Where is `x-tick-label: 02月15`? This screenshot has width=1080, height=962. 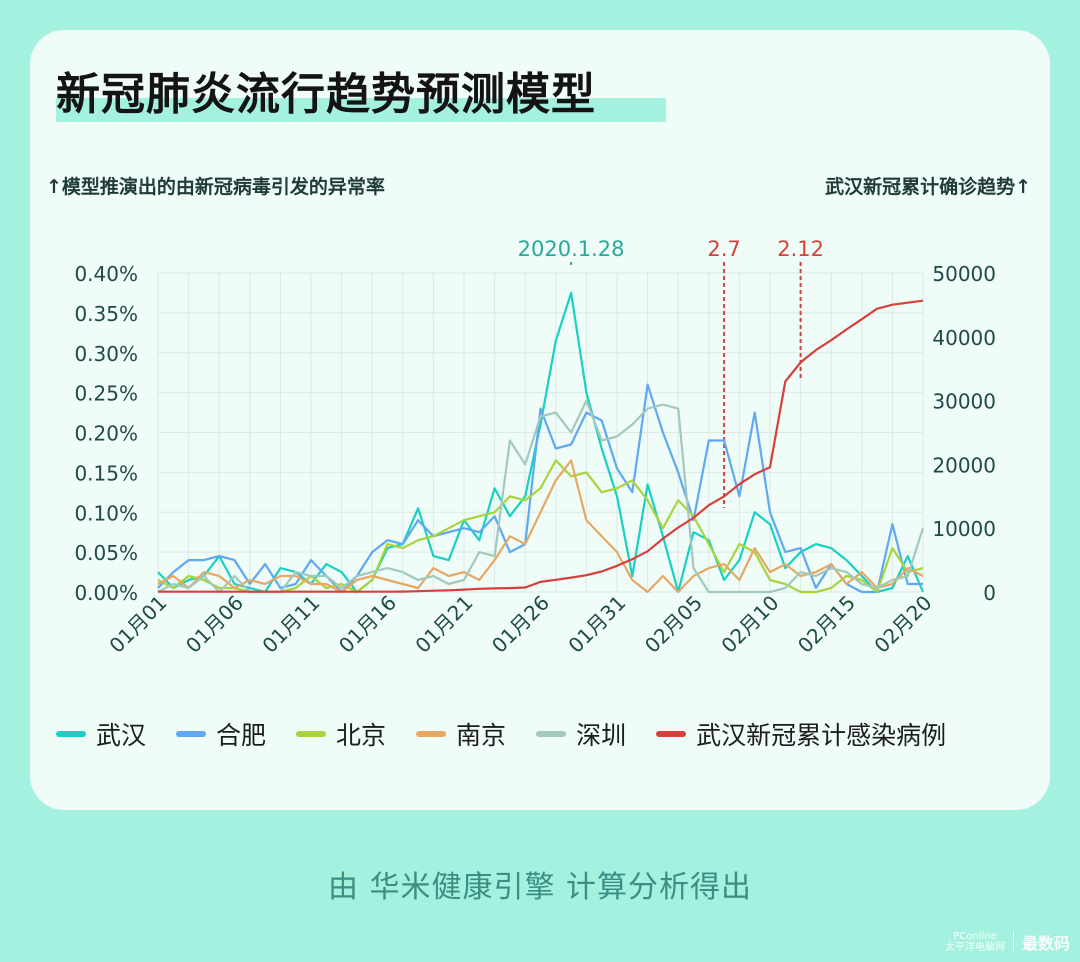
x-tick-label: 02月15 is located at coordinates (826, 624).